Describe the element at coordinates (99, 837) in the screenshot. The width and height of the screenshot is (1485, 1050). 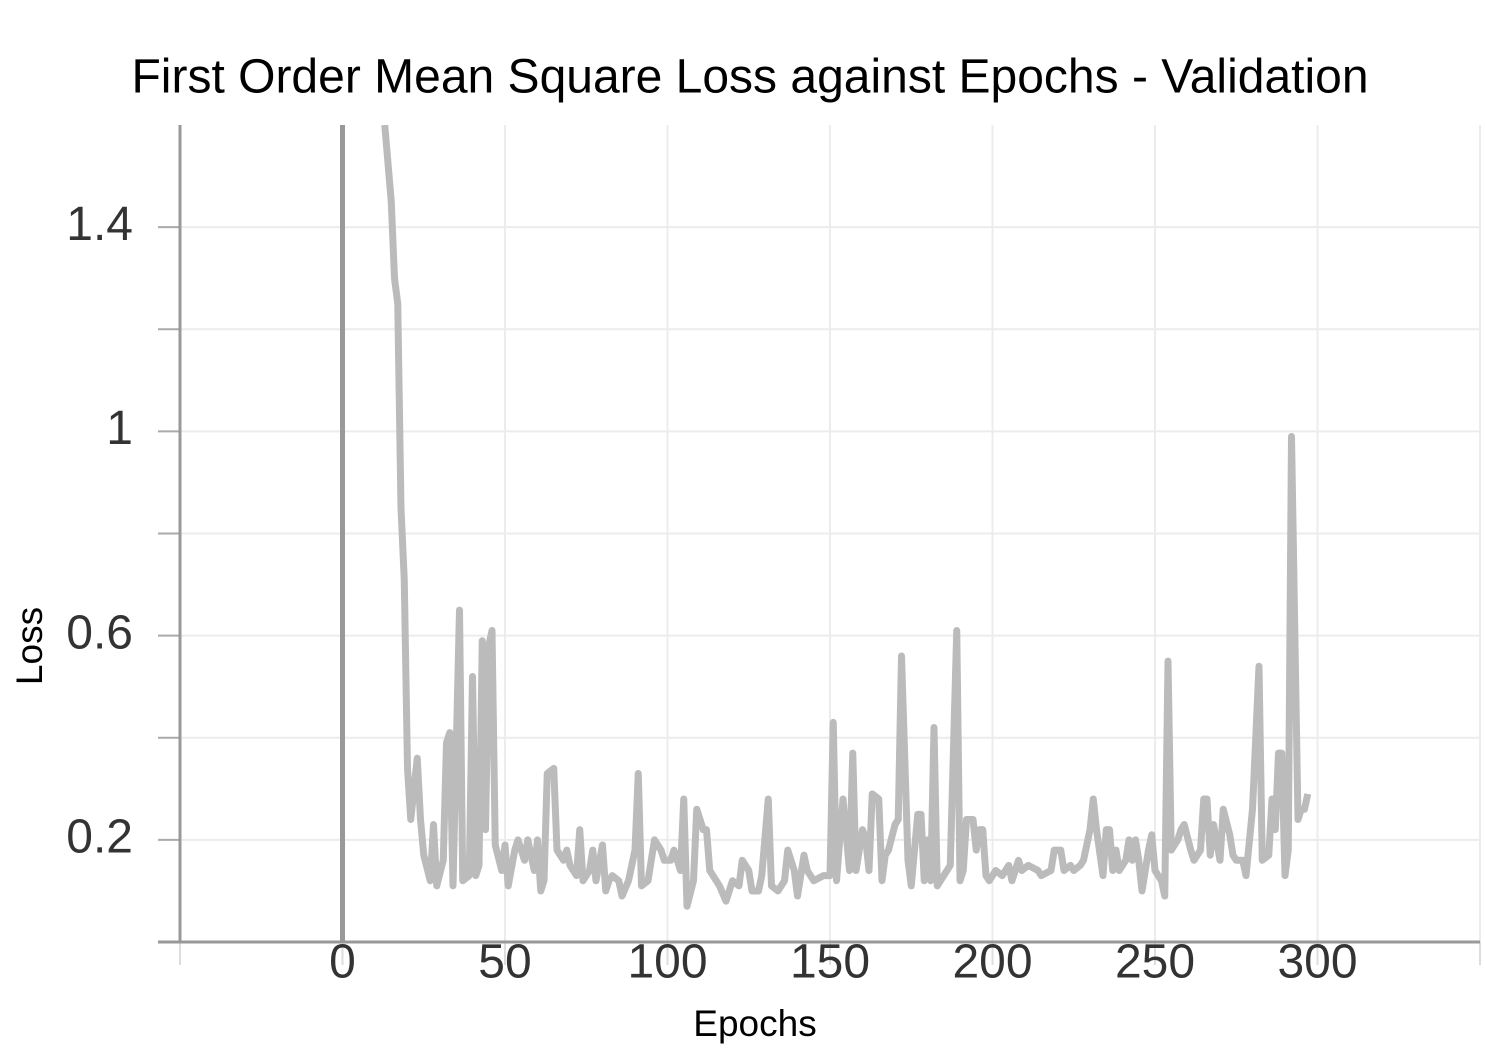
I see `y-tick-label: 0.2` at that location.